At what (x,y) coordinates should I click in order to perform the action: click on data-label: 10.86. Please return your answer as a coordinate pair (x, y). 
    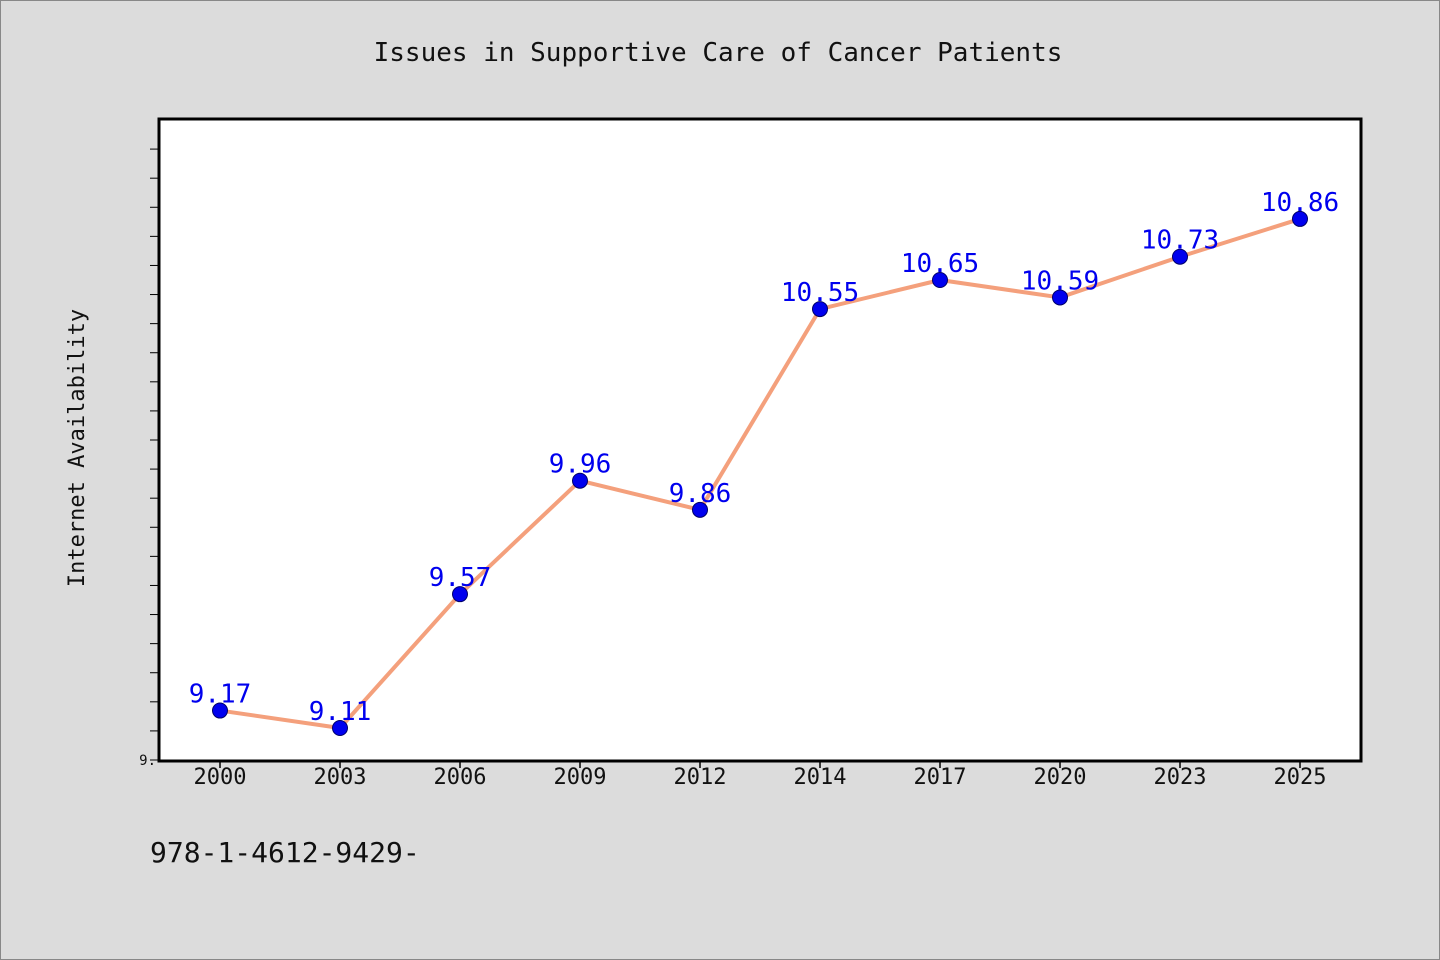
    Looking at the image, I should click on (1300, 203).